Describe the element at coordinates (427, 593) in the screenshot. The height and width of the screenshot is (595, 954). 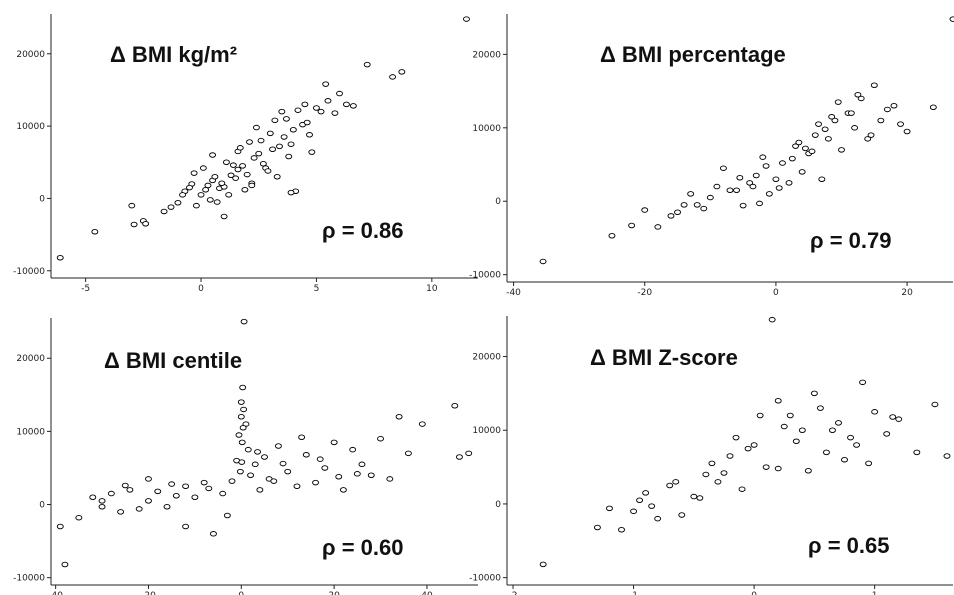
I see `x-tick-label: 40` at that location.